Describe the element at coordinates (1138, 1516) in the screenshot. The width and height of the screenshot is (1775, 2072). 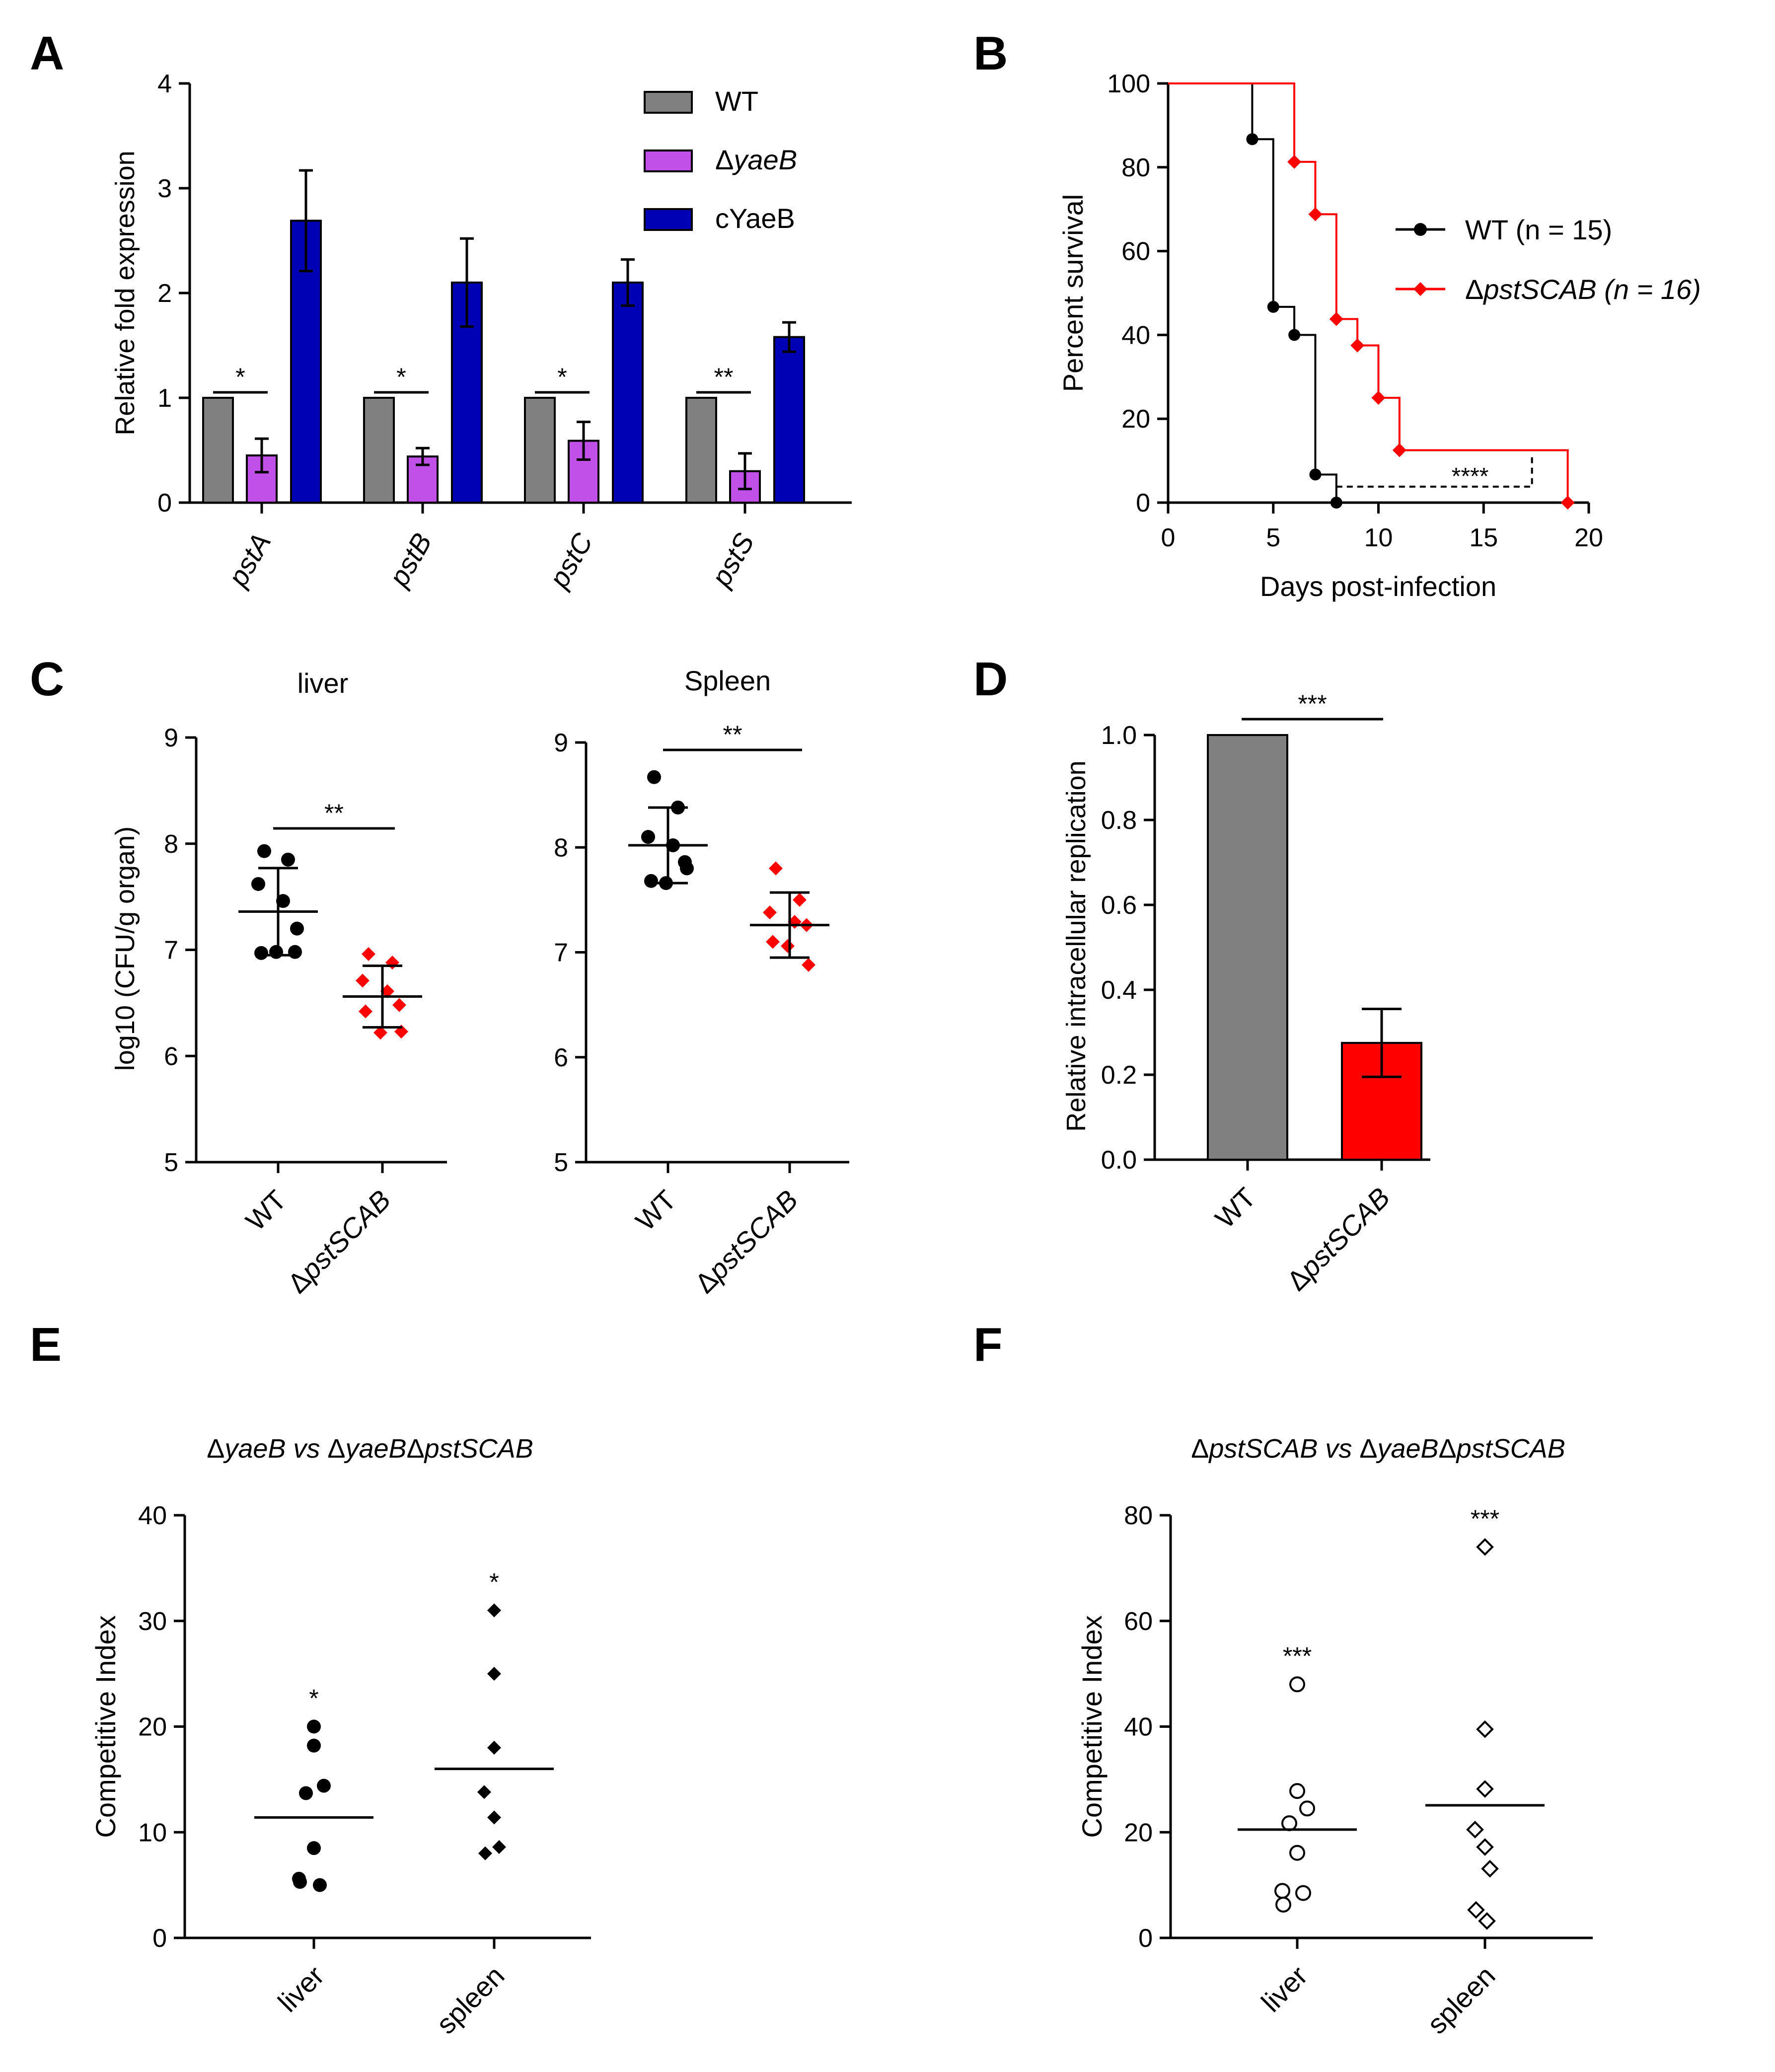
I see `y-tick-label: 80` at that location.